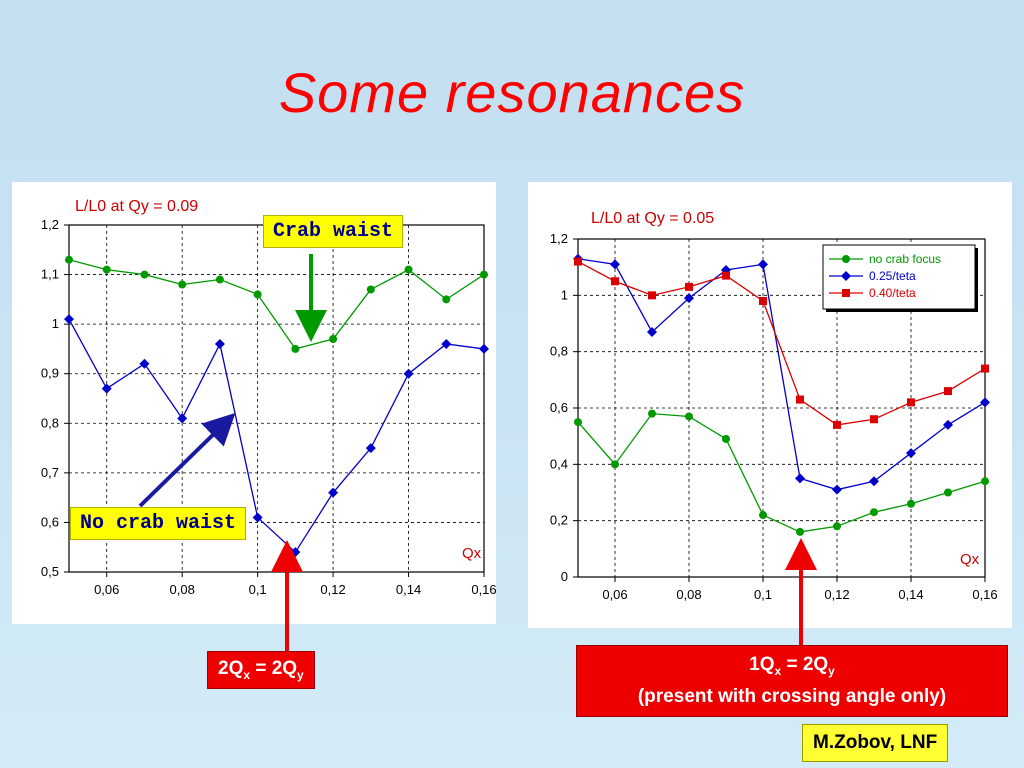  I want to click on x-tick-label: 0,1, so click(258, 589).